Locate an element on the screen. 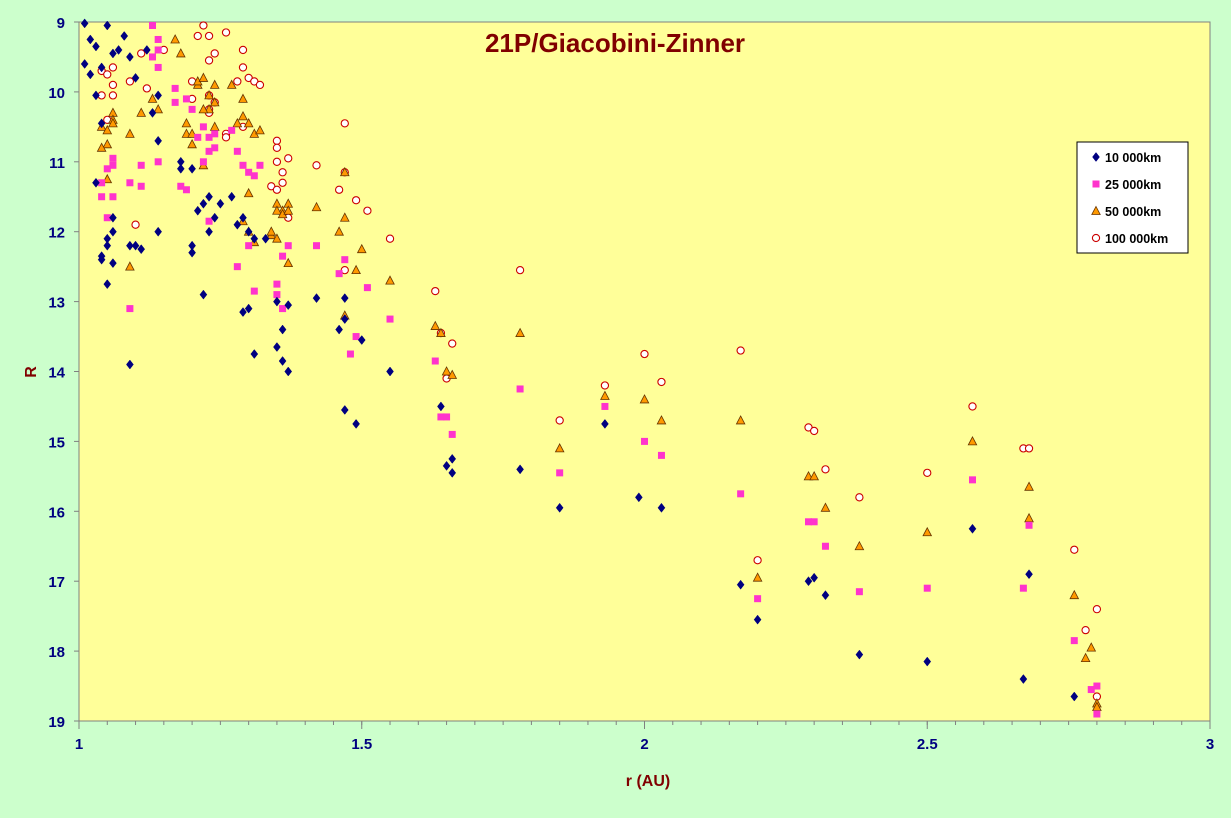  chart-title: 21P/Giacobini-Zinner is located at coordinates (615, 43).